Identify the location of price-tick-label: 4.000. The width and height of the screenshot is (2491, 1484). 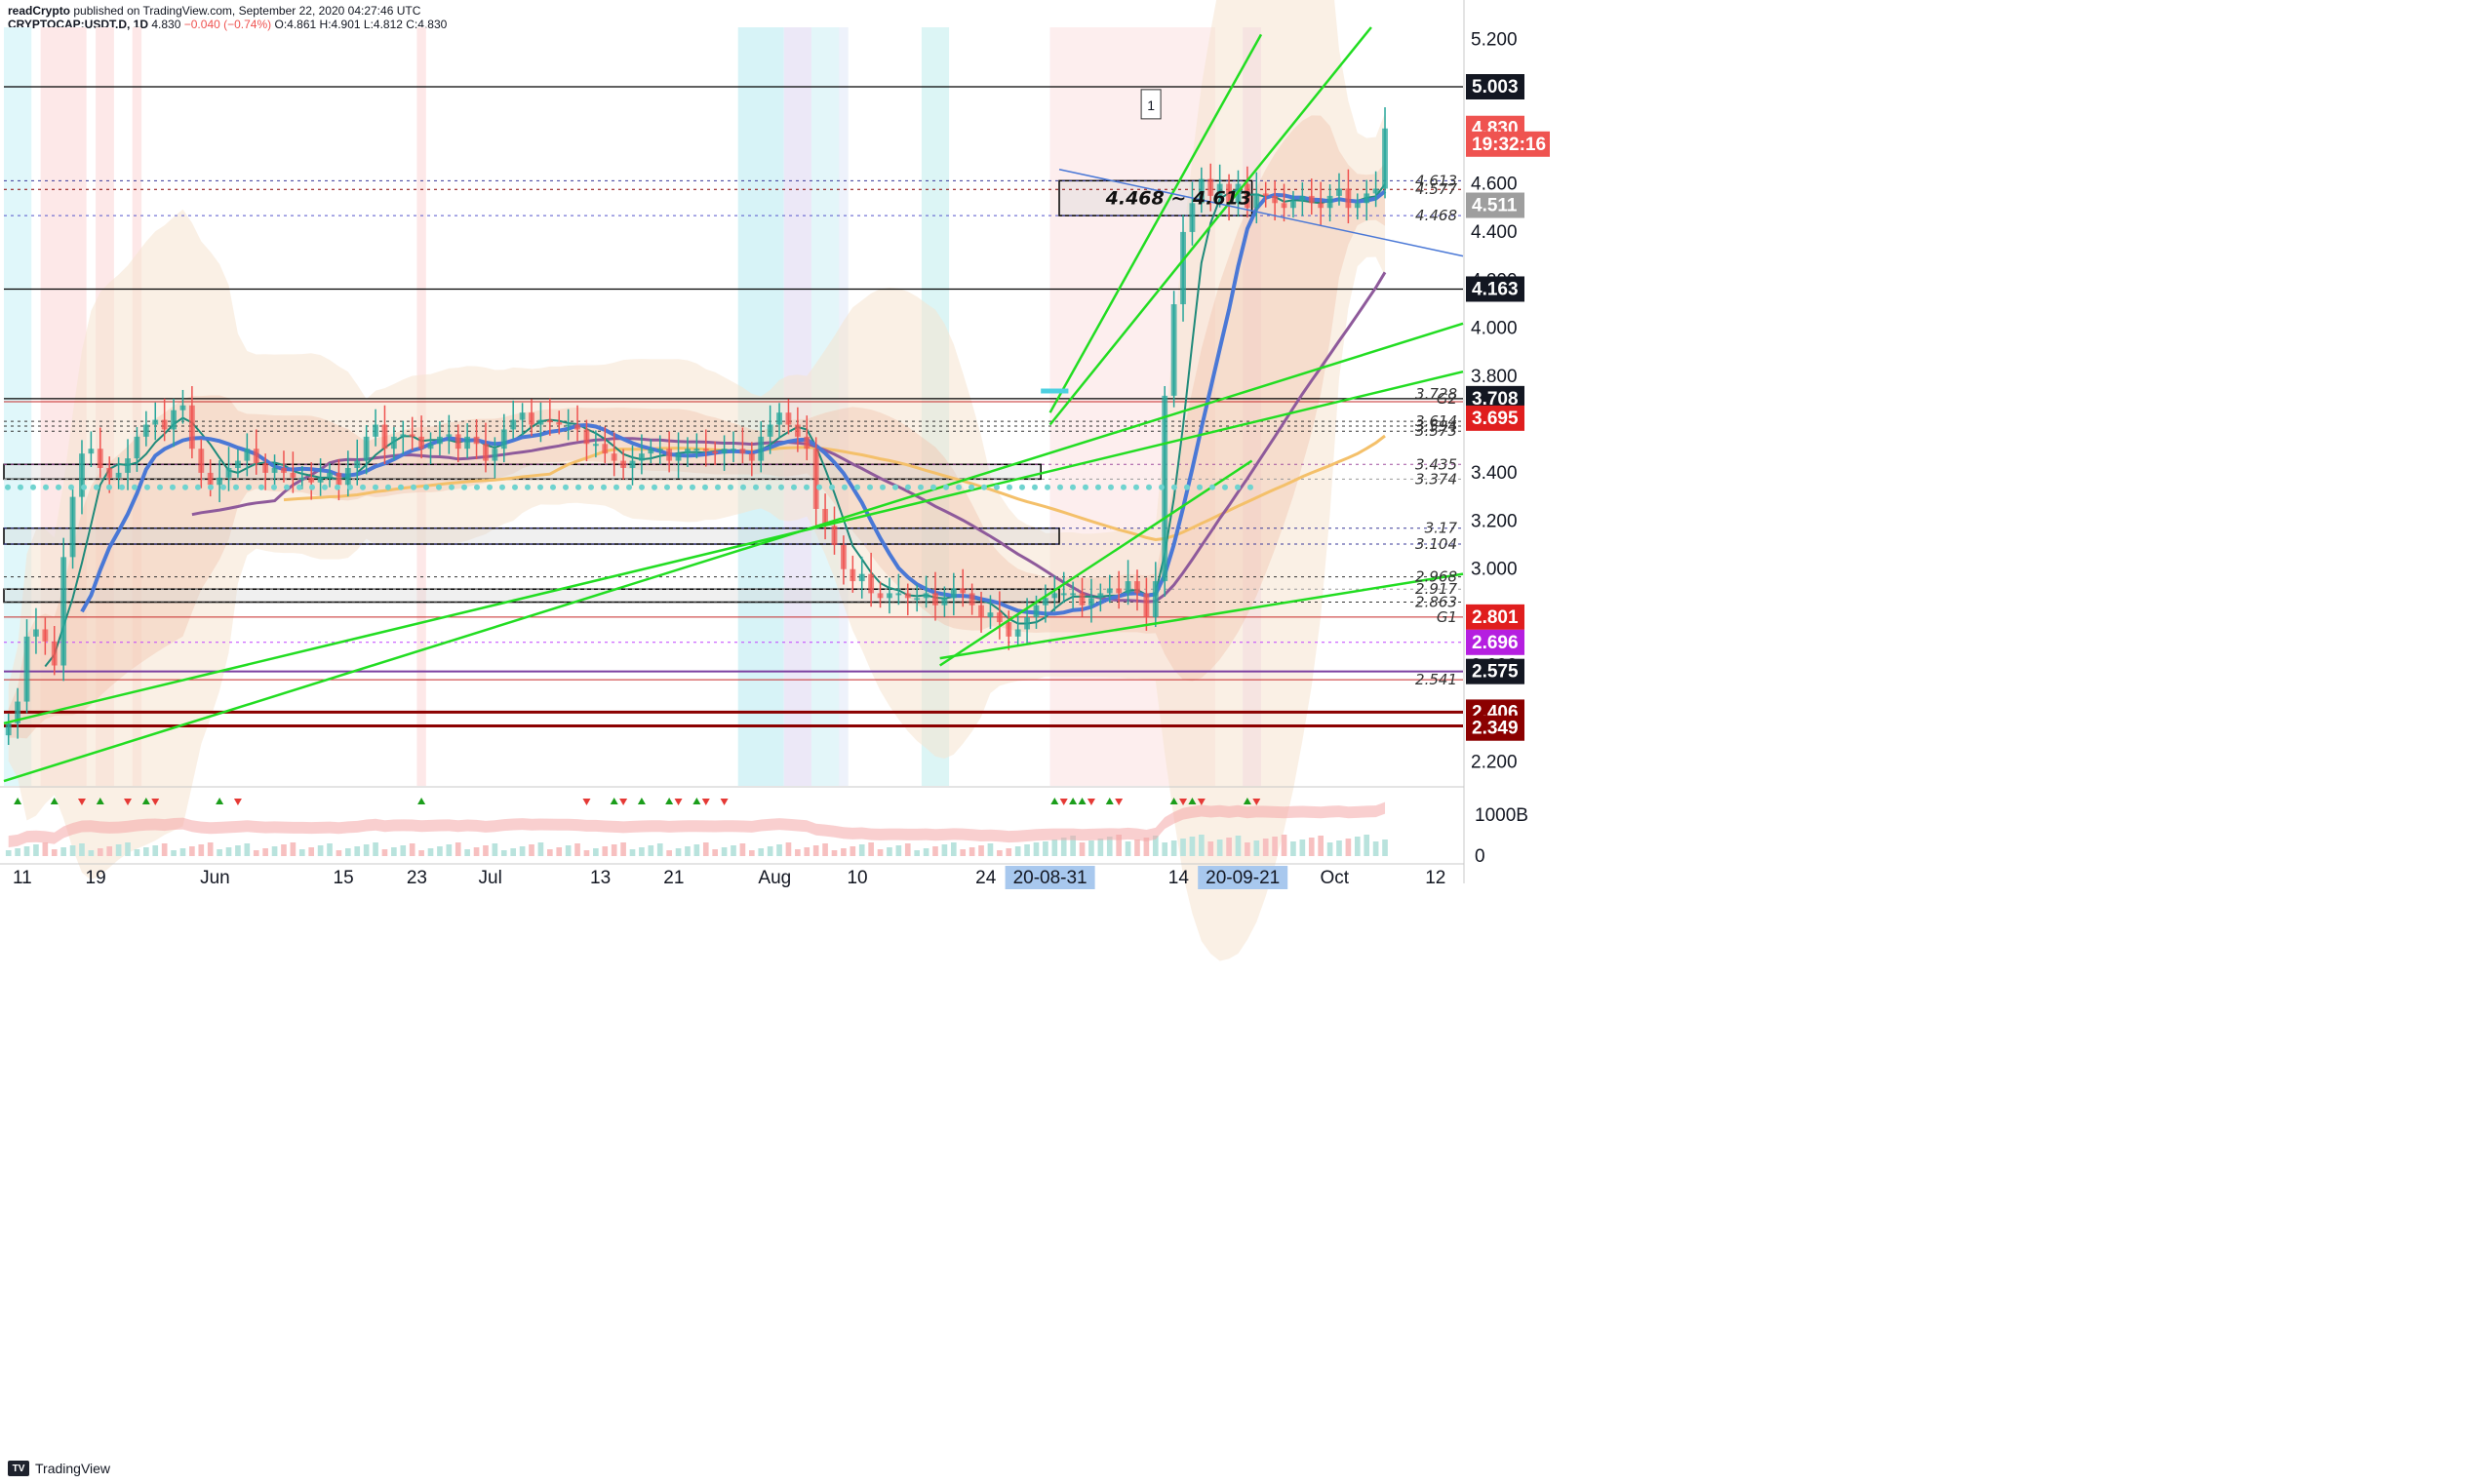
(1494, 329).